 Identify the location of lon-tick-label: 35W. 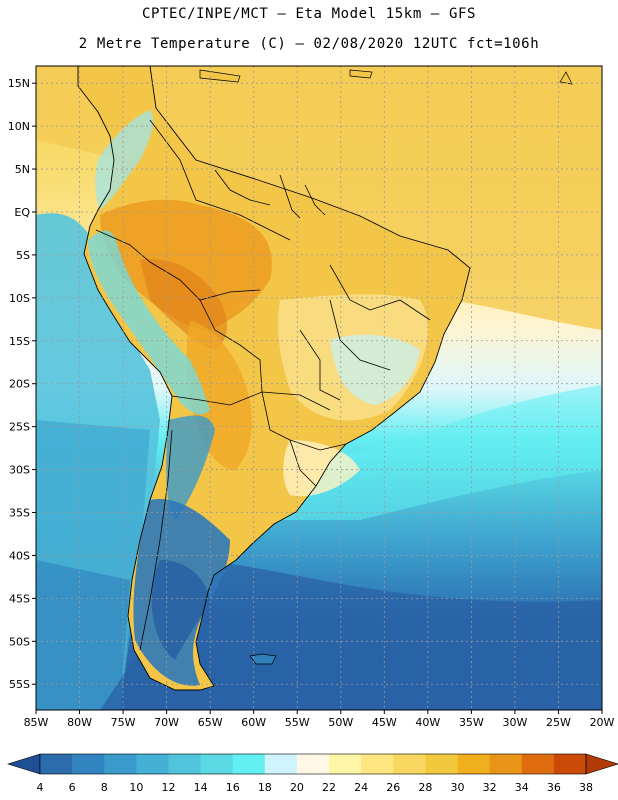
(471, 722).